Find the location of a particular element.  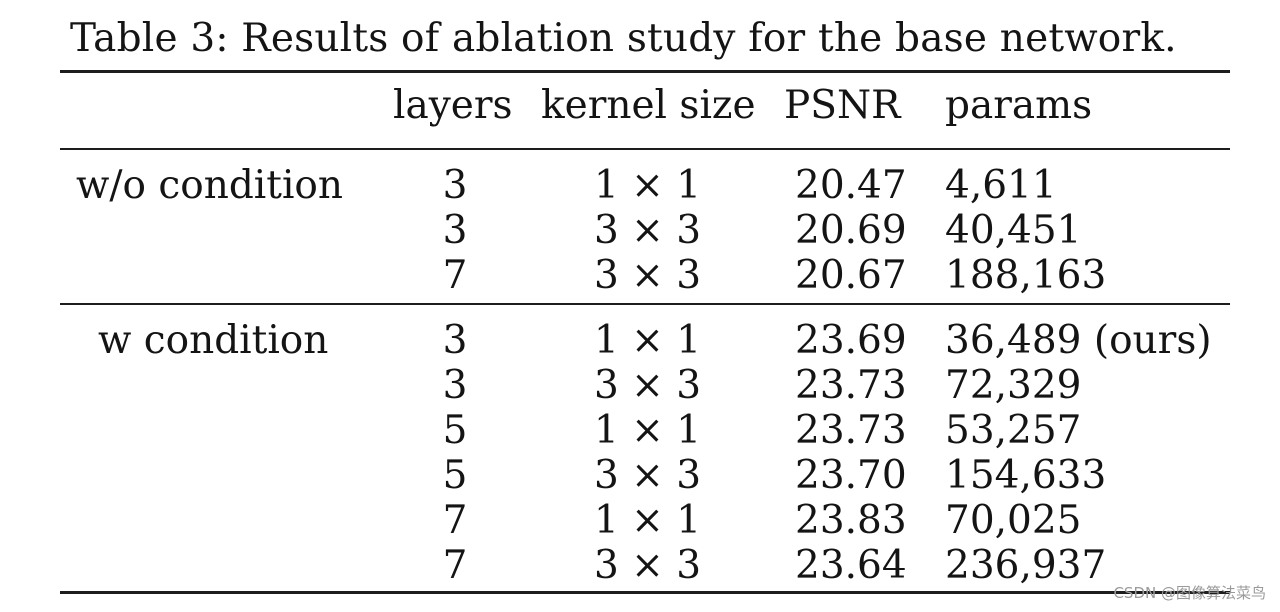

group-label-without-condition: w/o condition is located at coordinates (210, 185).